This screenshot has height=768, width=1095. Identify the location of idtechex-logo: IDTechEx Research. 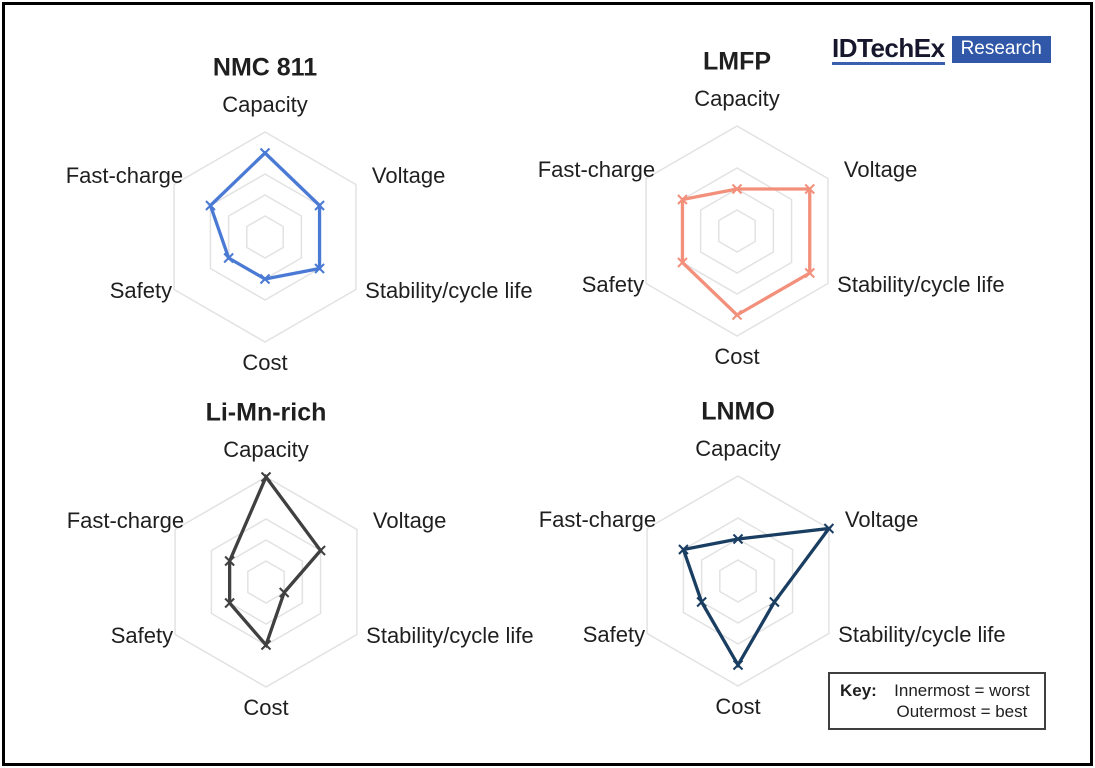
(941, 50).